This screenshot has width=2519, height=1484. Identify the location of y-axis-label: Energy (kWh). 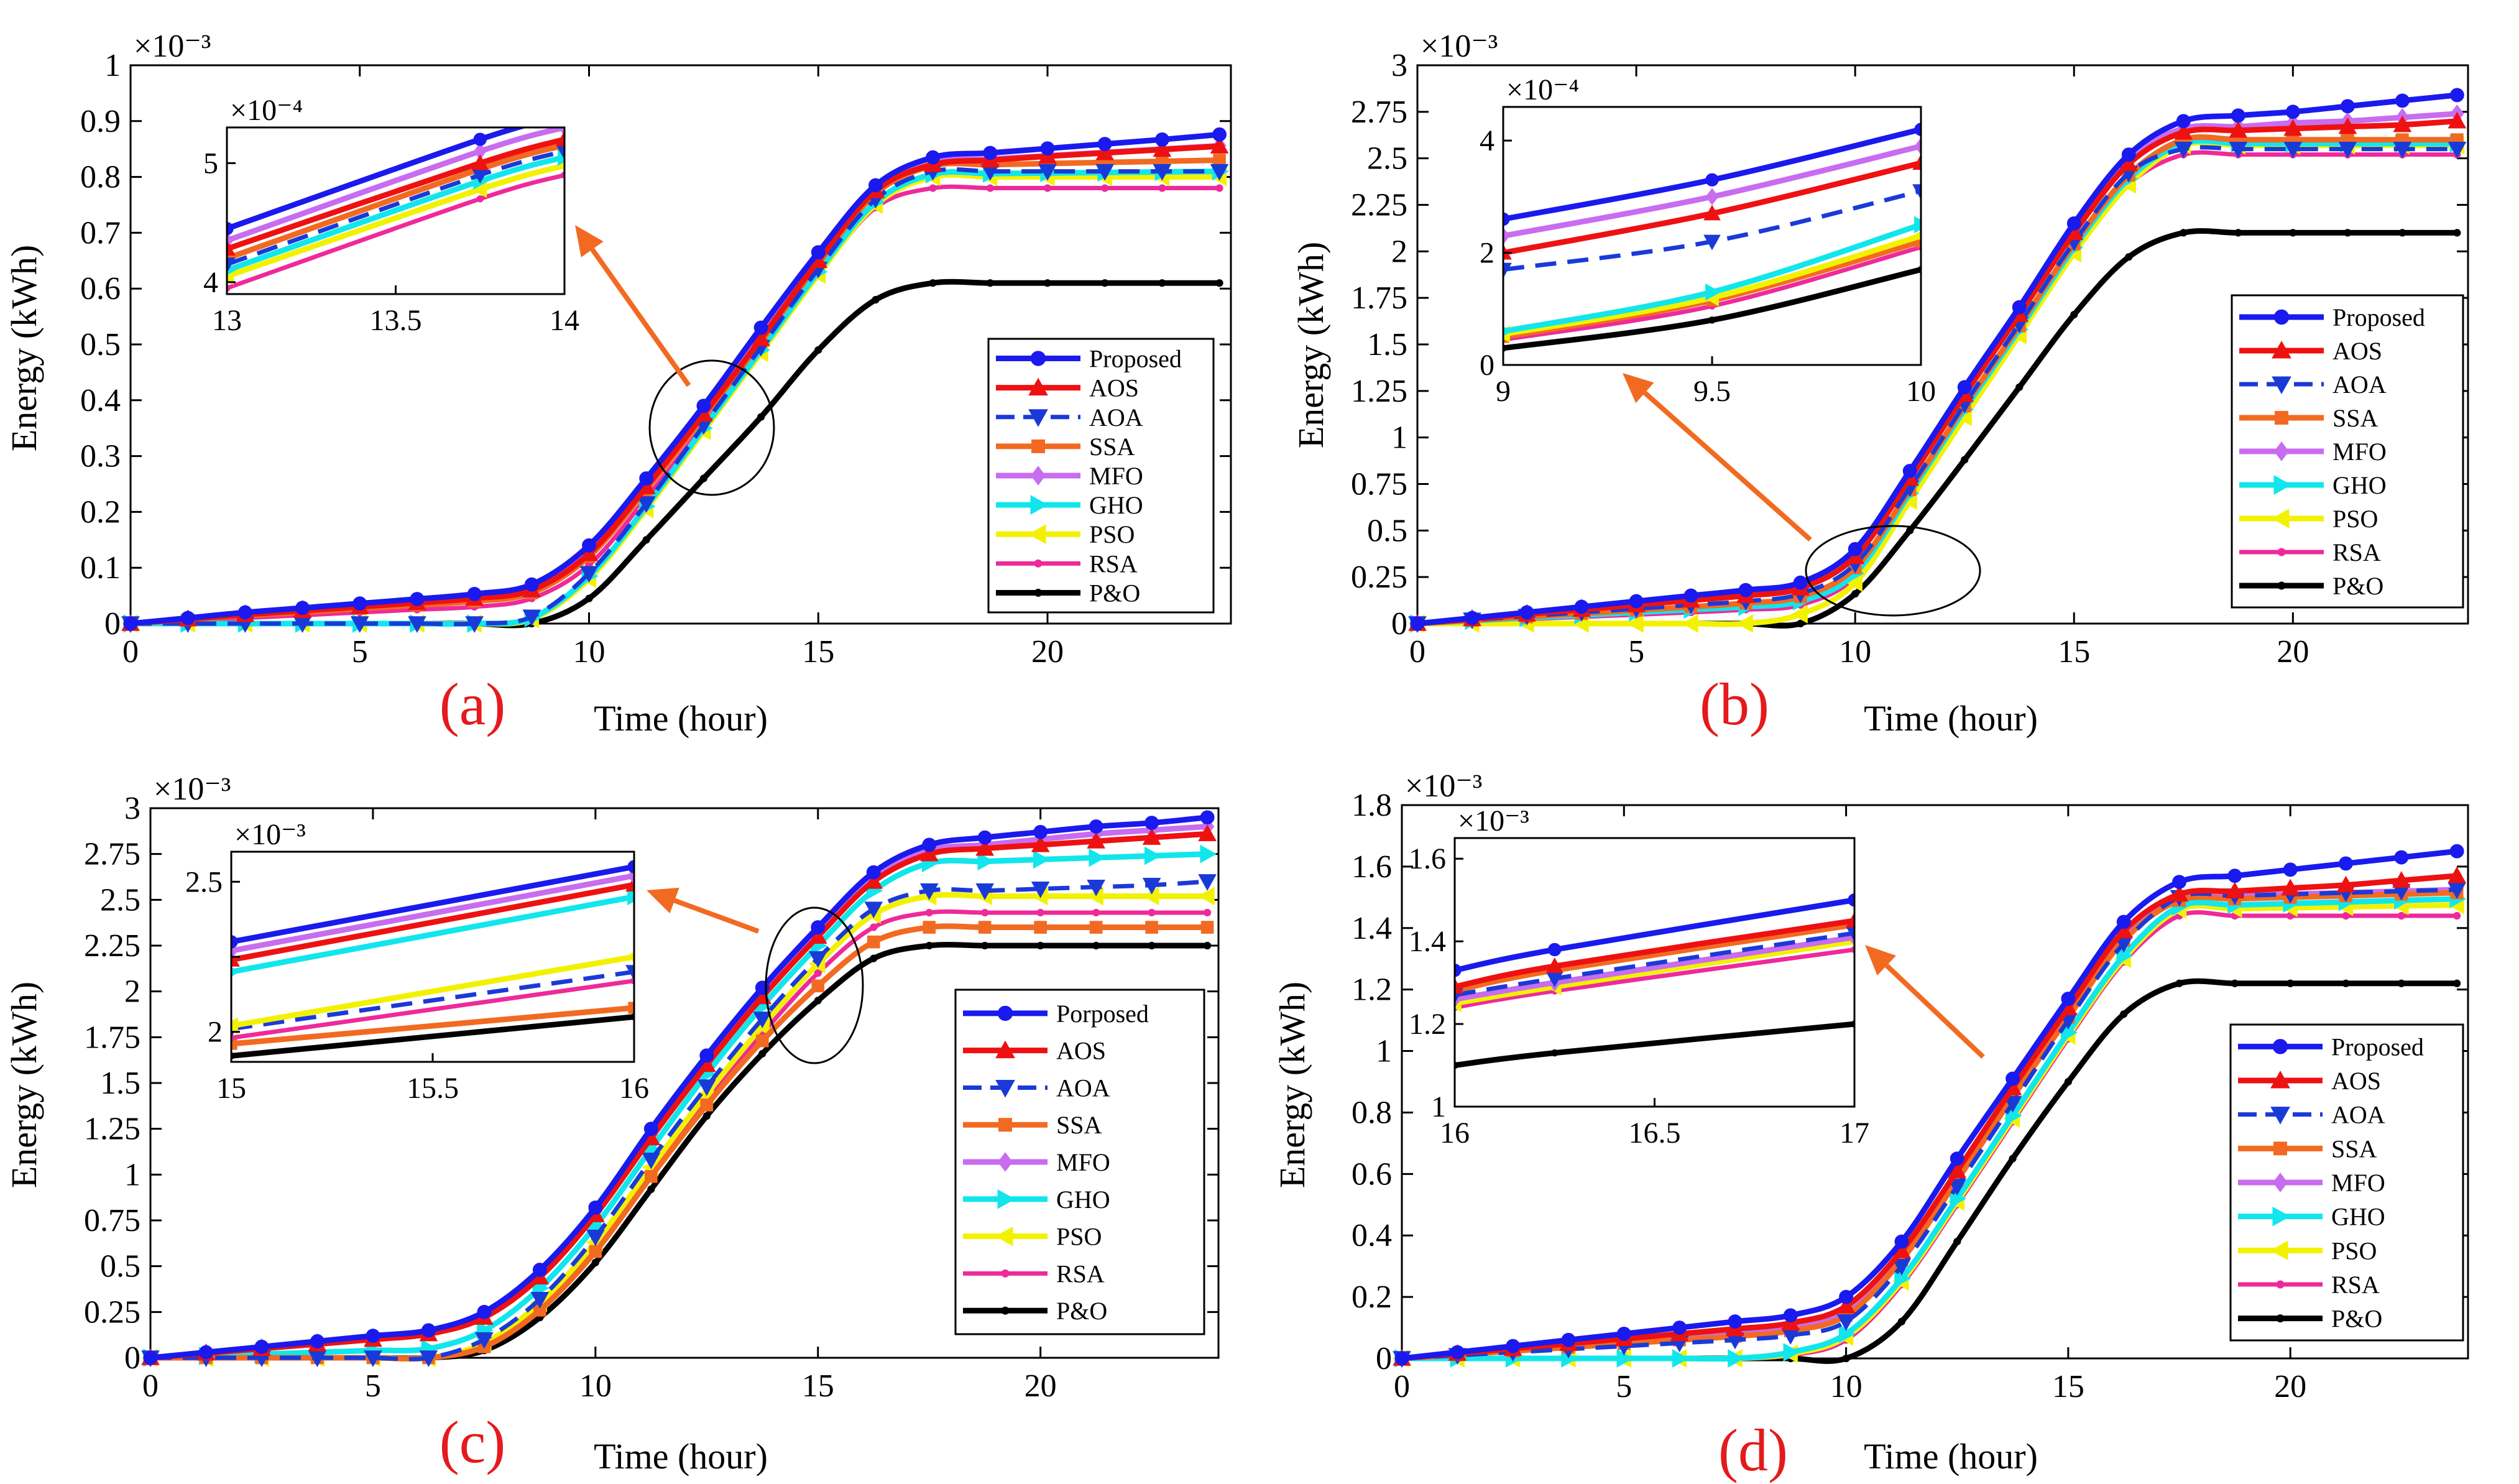
(1292, 1085).